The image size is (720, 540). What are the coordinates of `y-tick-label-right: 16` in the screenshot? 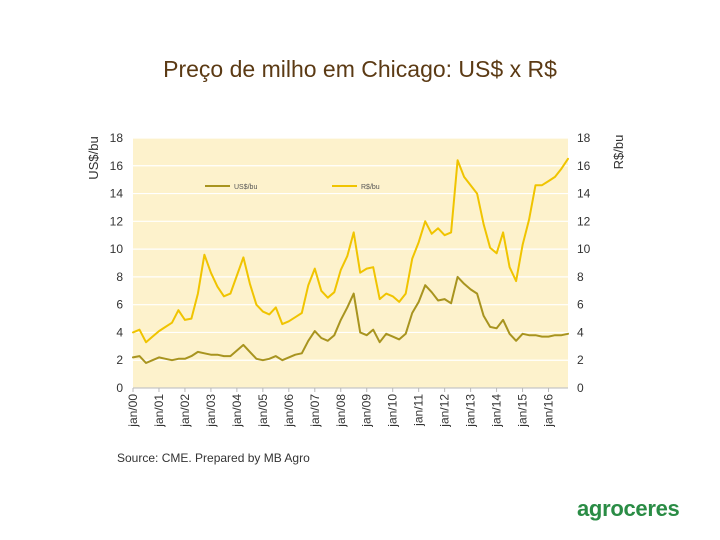 It's located at (584, 166).